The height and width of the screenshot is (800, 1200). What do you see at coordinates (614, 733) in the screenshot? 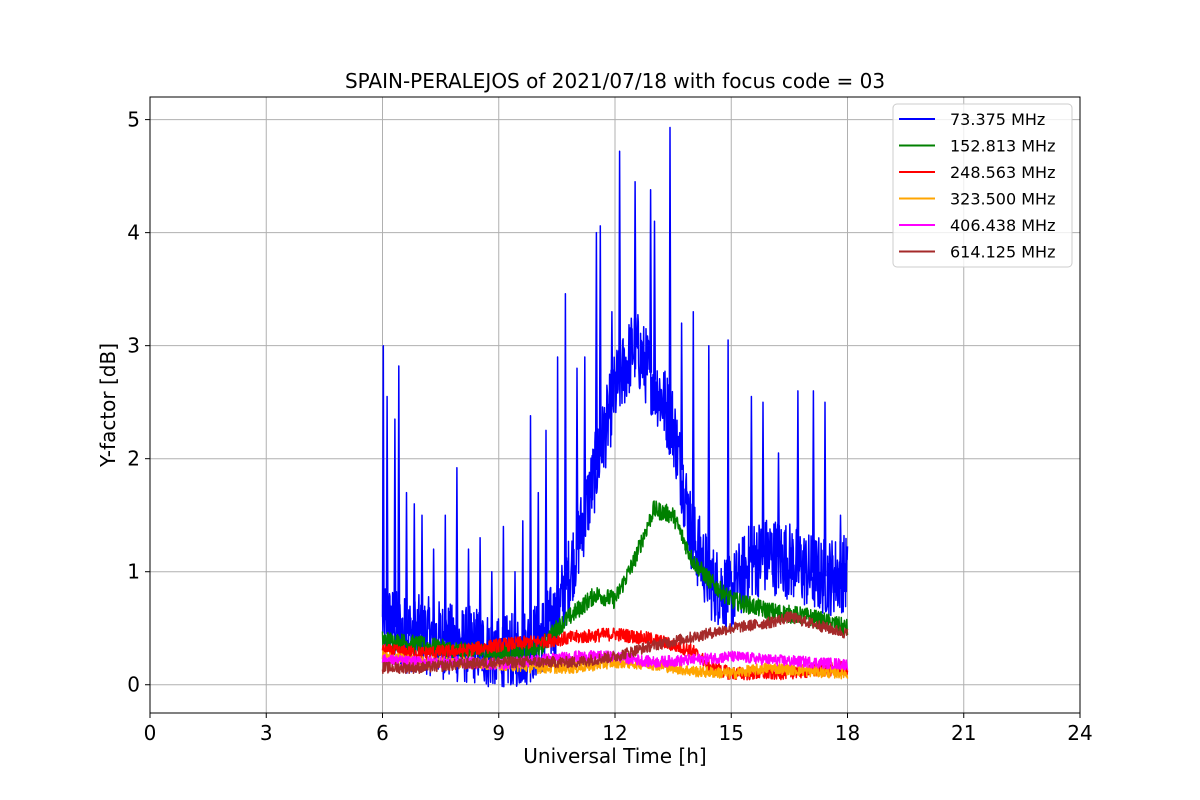
I see `x-tick-label: 12` at bounding box center [614, 733].